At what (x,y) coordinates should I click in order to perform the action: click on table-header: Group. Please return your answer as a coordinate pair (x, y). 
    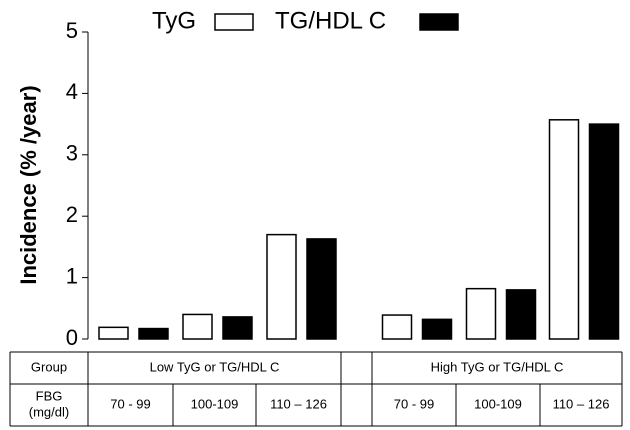
    Looking at the image, I should click on (49, 366).